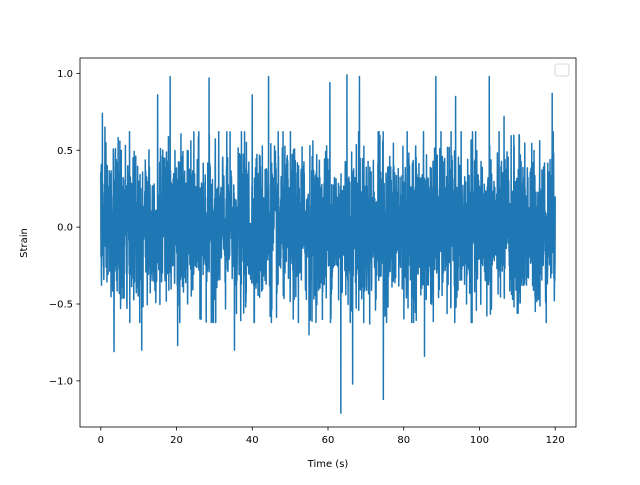 The height and width of the screenshot is (485, 640). What do you see at coordinates (65, 151) in the screenshot?
I see `y-tick-label: 0.5` at bounding box center [65, 151].